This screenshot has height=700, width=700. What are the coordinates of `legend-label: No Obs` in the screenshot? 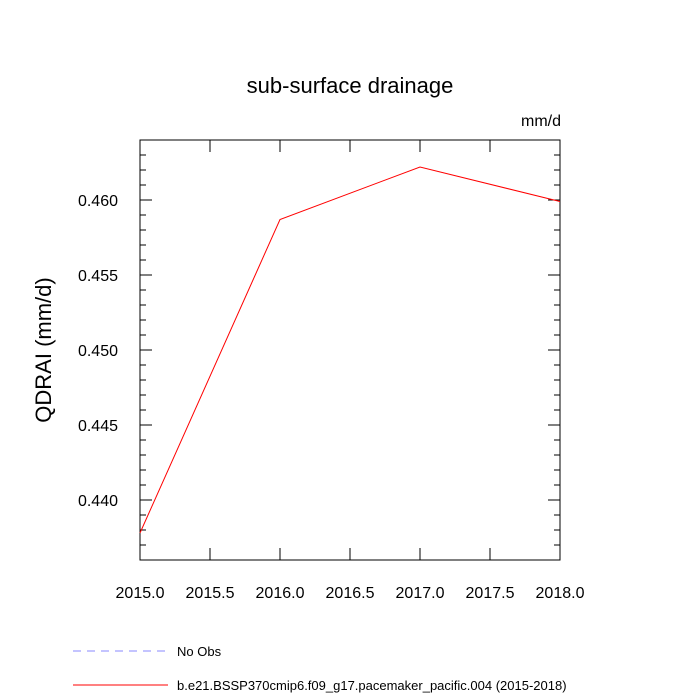 It's located at (199, 651).